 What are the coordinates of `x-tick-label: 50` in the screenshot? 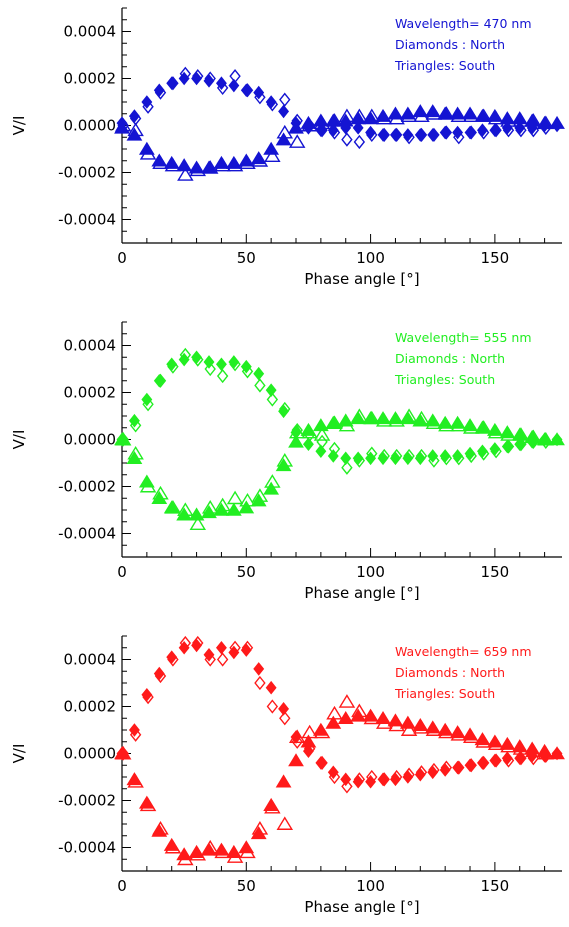 It's located at (246, 258).